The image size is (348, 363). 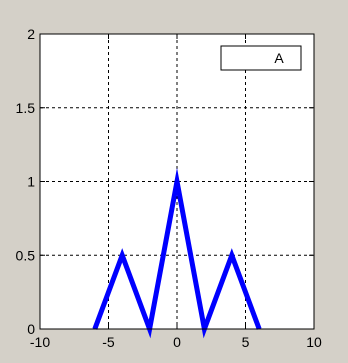 I want to click on y-tick-label: 0.5, so click(x=26, y=255).